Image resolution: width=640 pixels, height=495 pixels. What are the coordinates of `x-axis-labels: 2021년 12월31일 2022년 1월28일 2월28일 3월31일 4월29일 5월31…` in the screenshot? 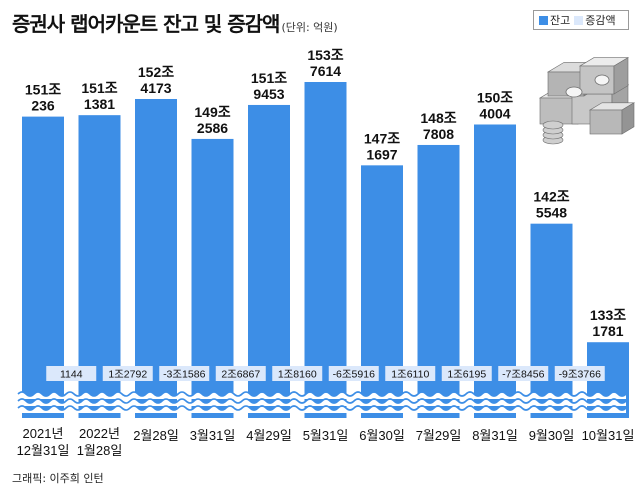 It's located at (326, 442).